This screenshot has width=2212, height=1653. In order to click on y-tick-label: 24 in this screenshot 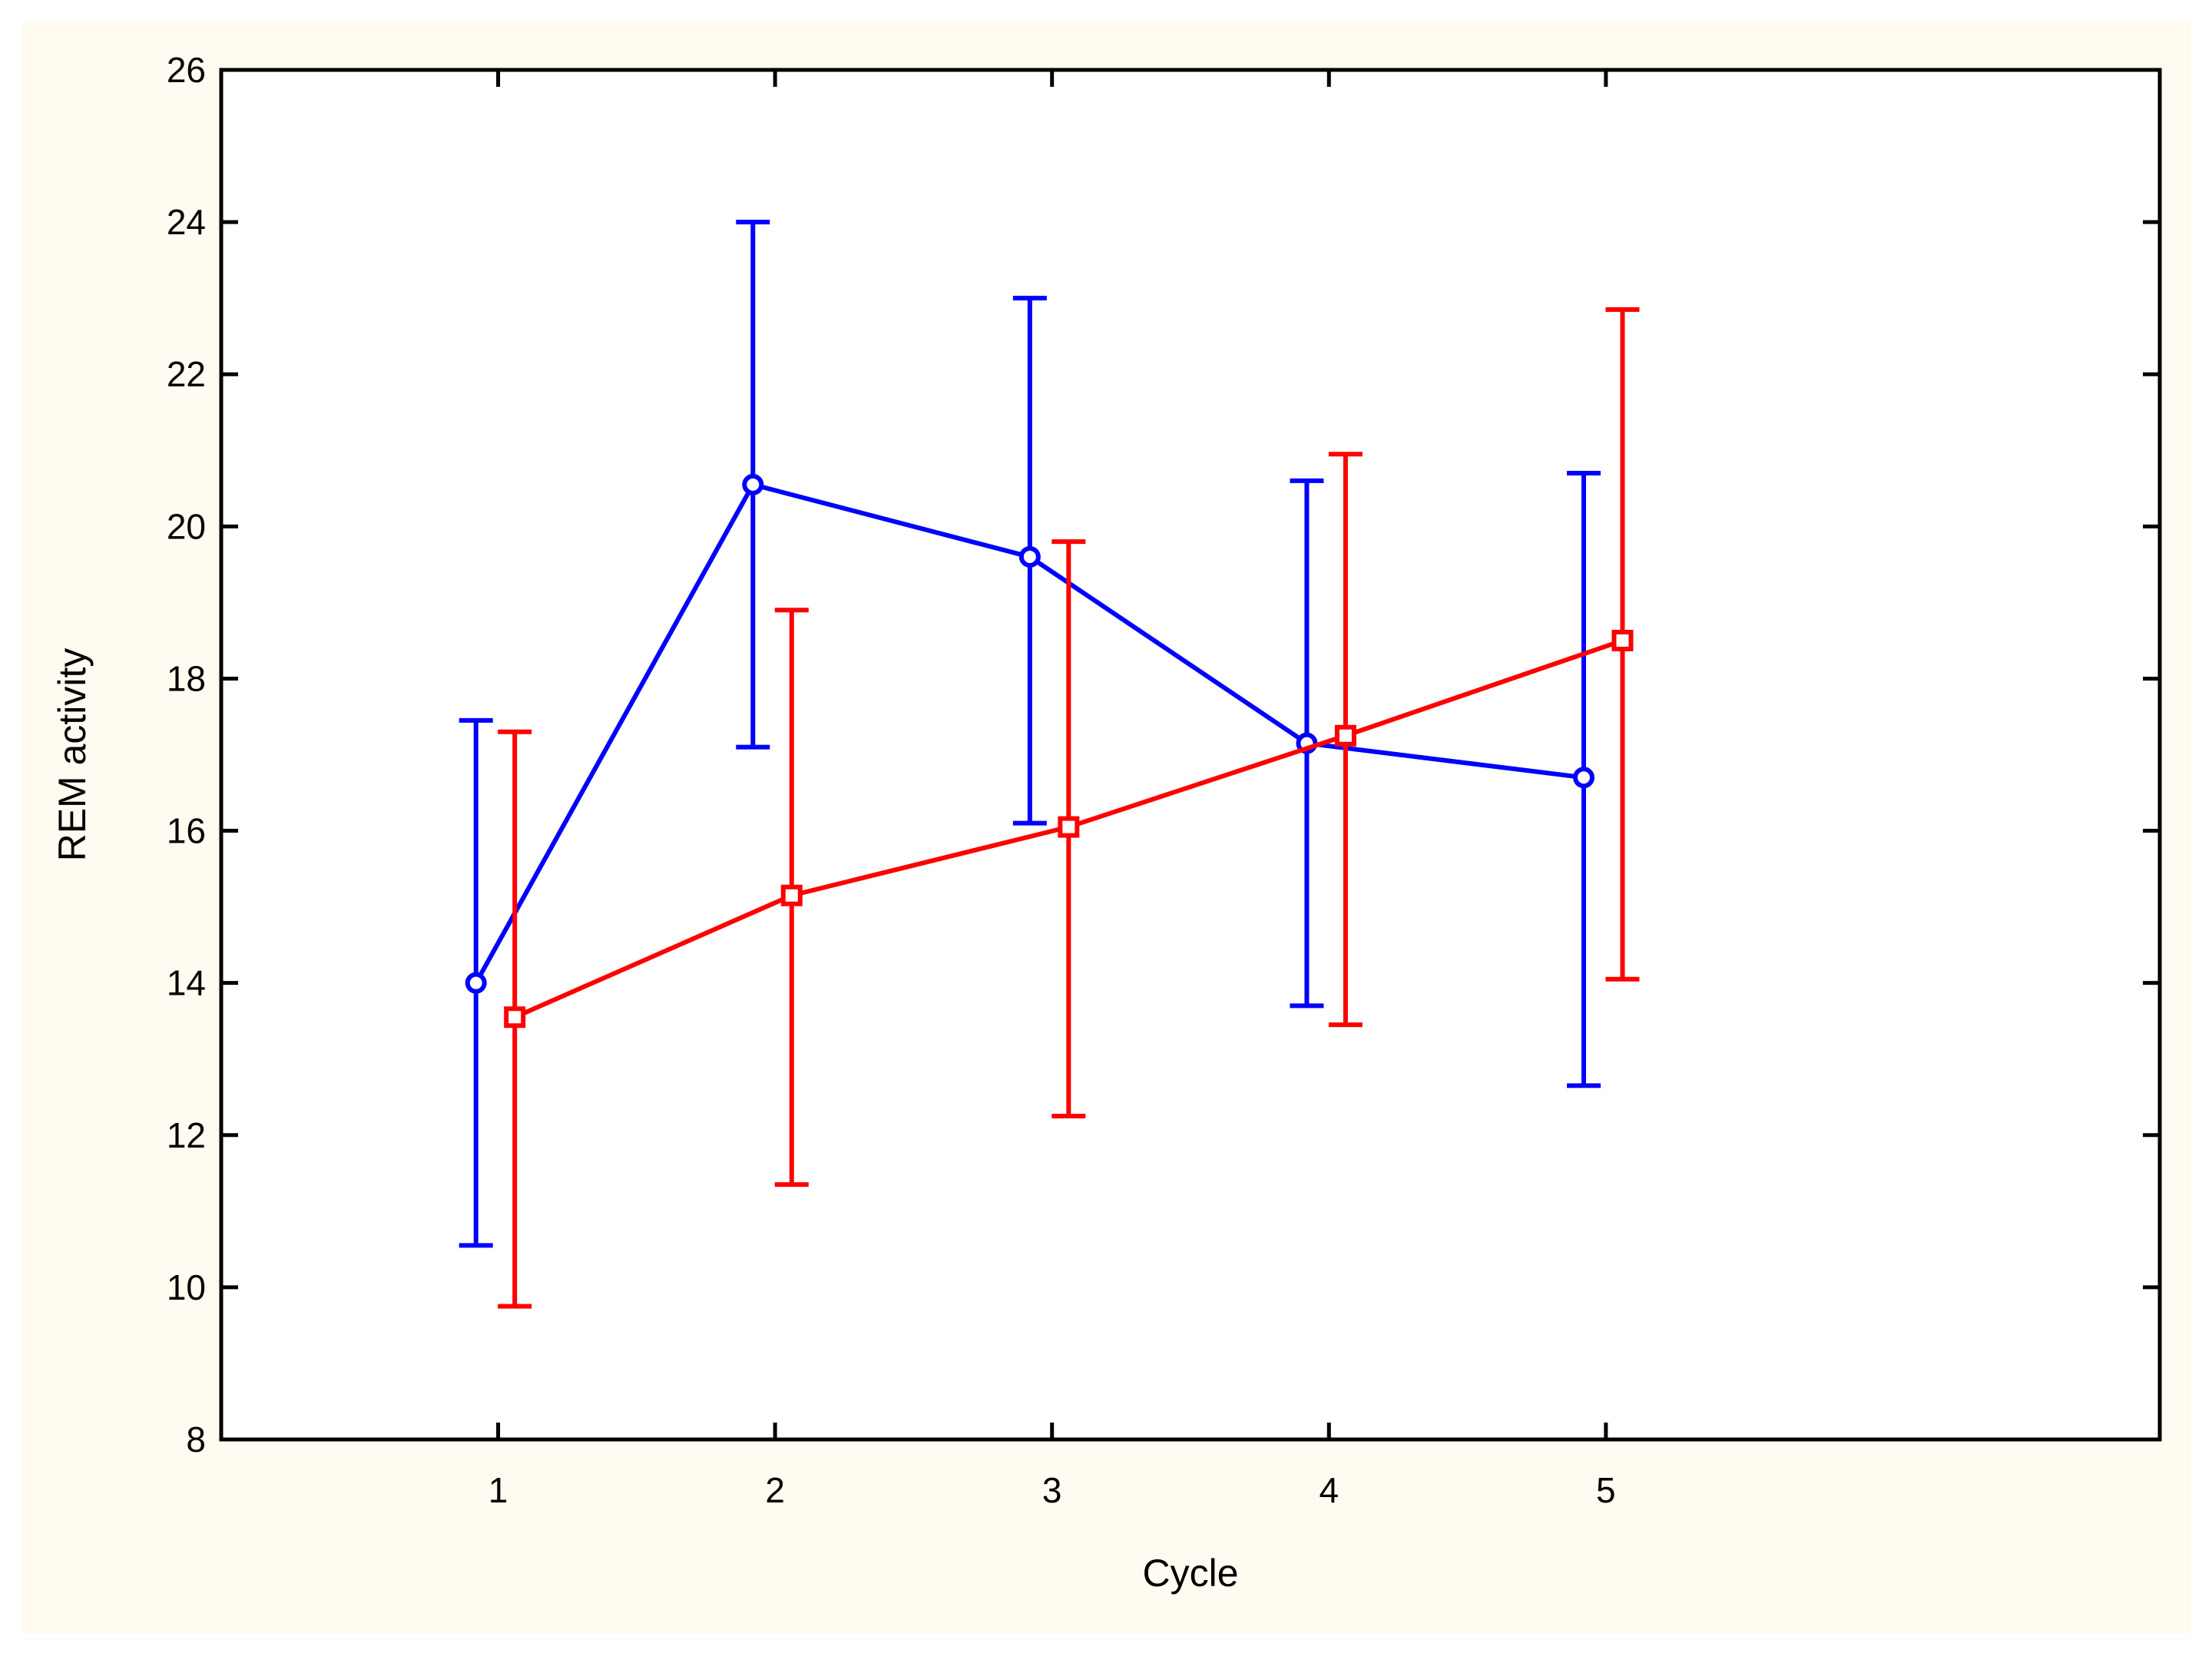, I will do `click(187, 222)`.